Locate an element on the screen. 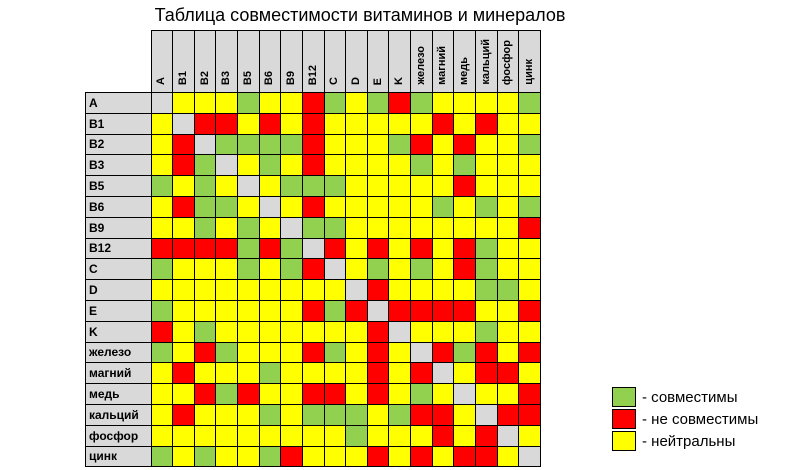 The height and width of the screenshot is (470, 800). cell-B2-цинк is located at coordinates (529, 144).